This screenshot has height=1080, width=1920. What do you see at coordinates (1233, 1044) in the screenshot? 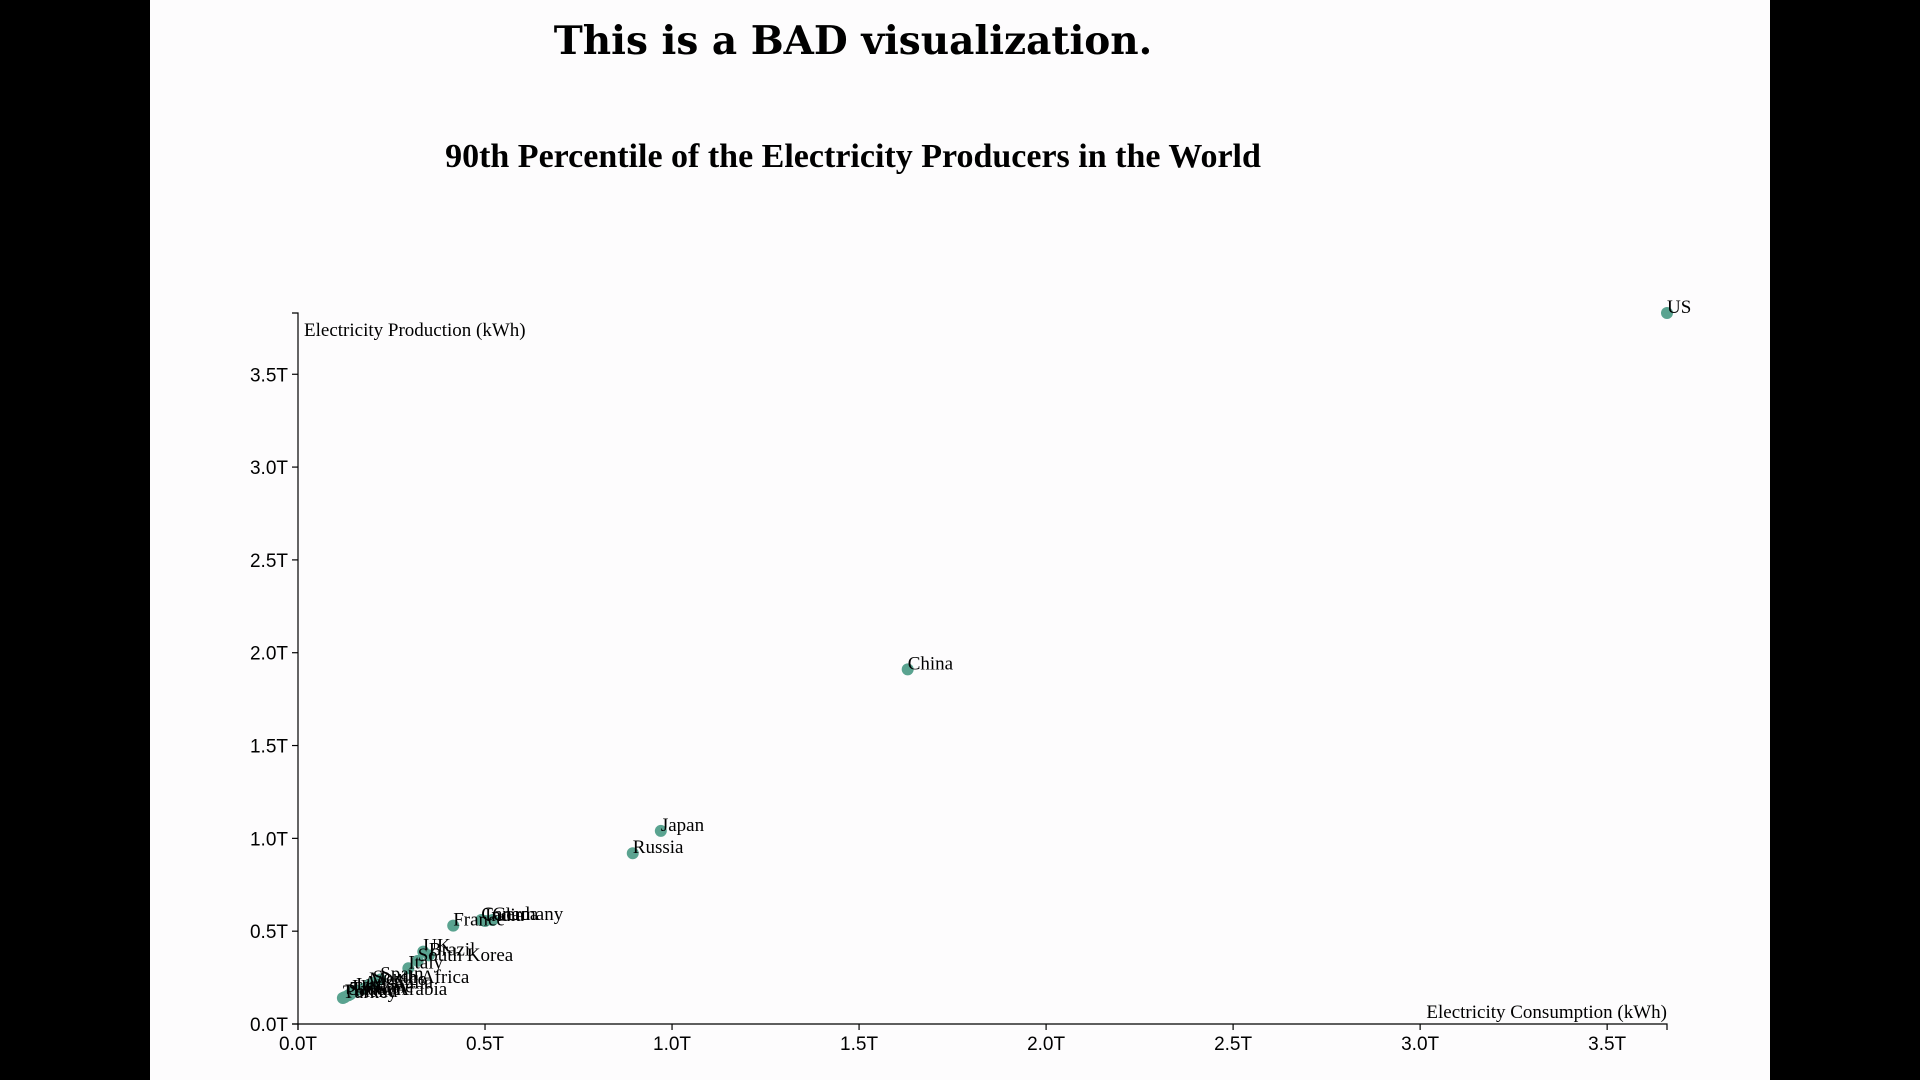
I see `x-tick-label: 2.5T` at bounding box center [1233, 1044].